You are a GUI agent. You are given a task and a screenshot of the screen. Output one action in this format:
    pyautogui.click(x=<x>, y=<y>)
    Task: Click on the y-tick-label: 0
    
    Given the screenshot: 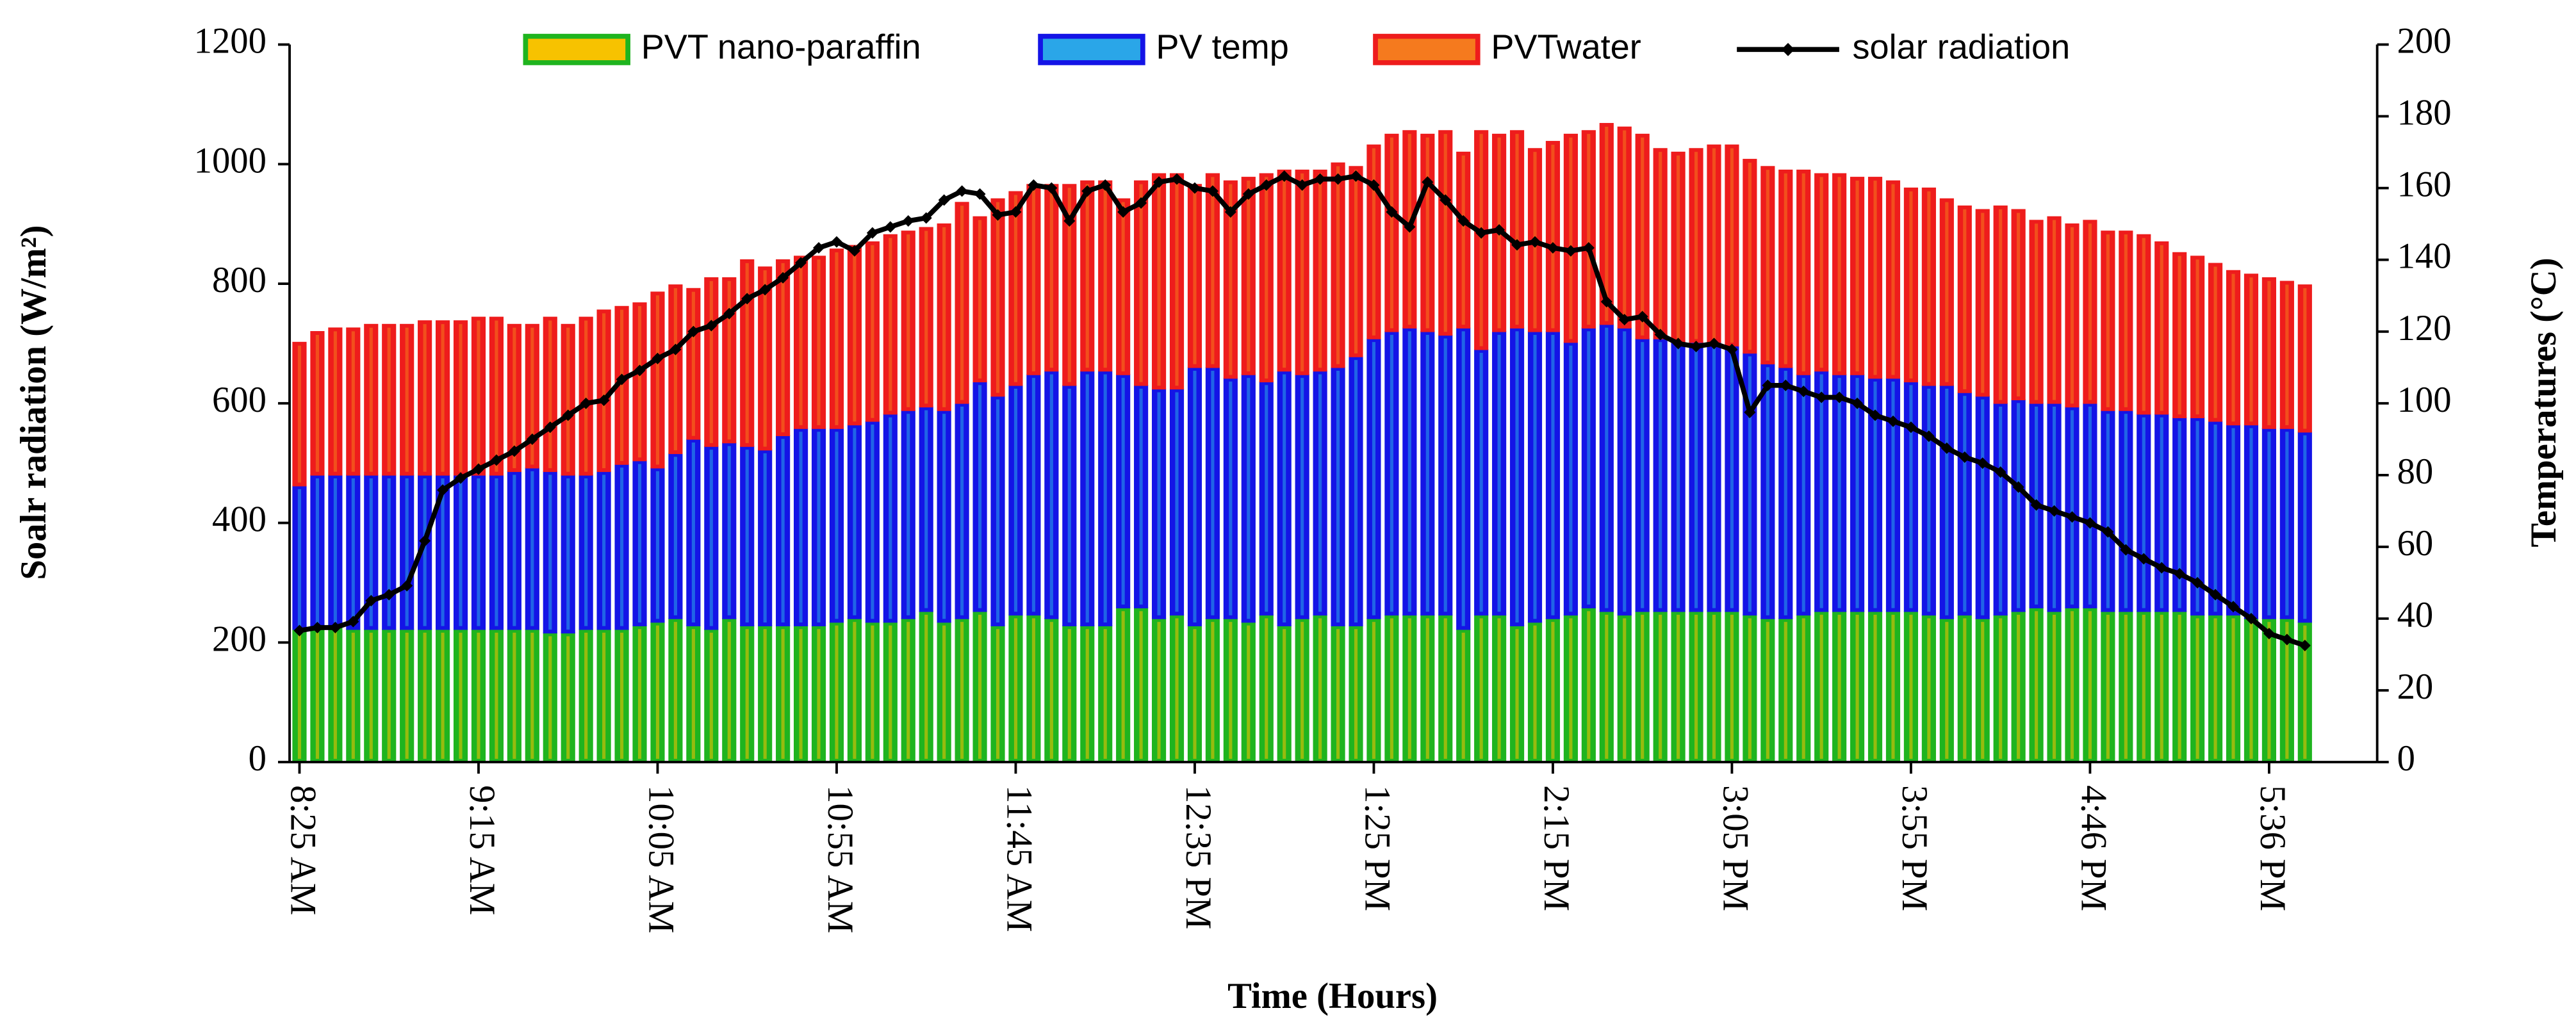 What is the action you would take?
    pyautogui.click(x=258, y=759)
    